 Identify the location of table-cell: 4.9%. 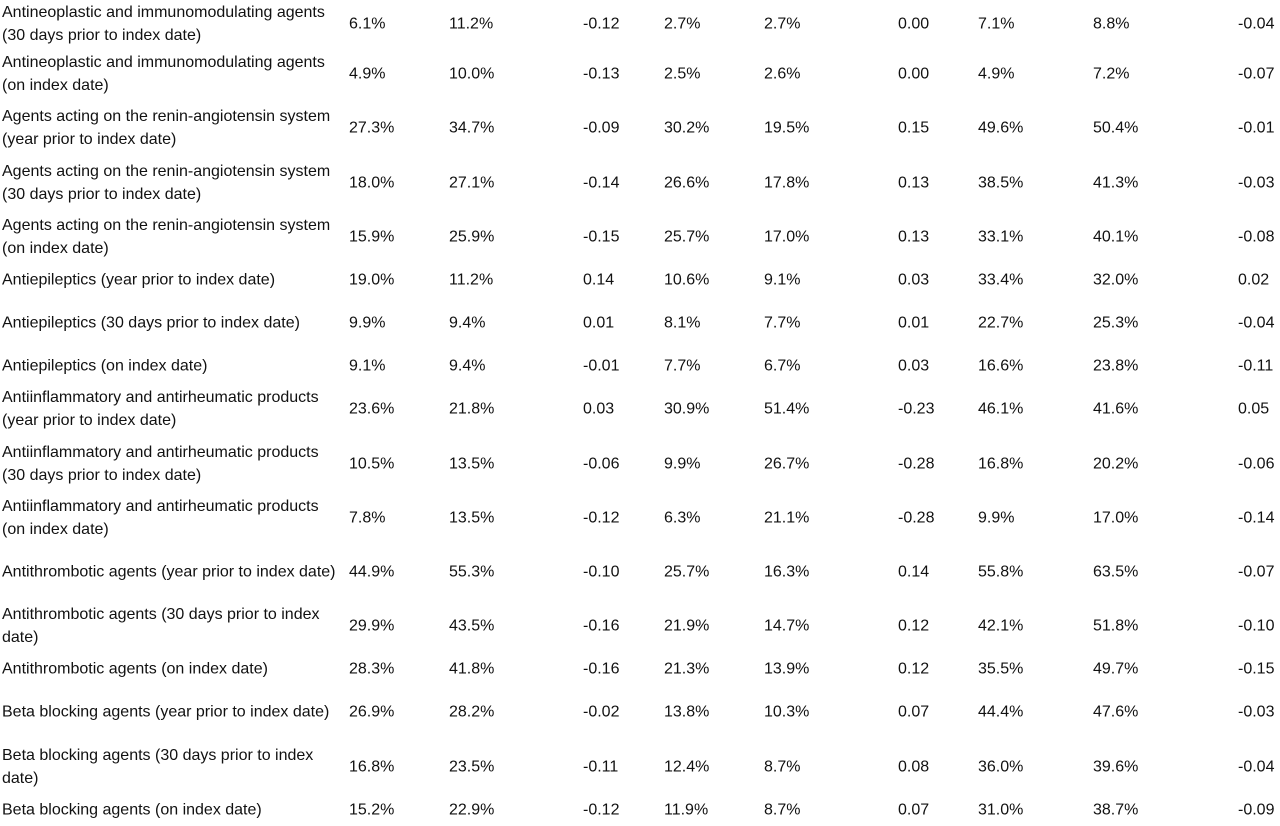
(996, 74).